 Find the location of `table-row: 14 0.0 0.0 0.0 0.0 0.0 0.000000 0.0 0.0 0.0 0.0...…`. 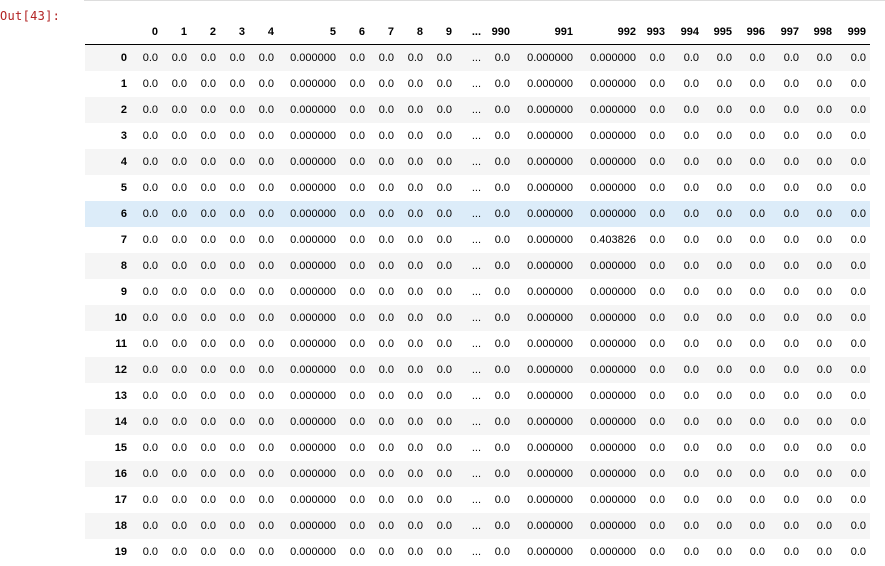

table-row: 14 0.0 0.0 0.0 0.0 0.0 0.000000 0.0 0.0 0.0 0.0...… is located at coordinates (477, 422).